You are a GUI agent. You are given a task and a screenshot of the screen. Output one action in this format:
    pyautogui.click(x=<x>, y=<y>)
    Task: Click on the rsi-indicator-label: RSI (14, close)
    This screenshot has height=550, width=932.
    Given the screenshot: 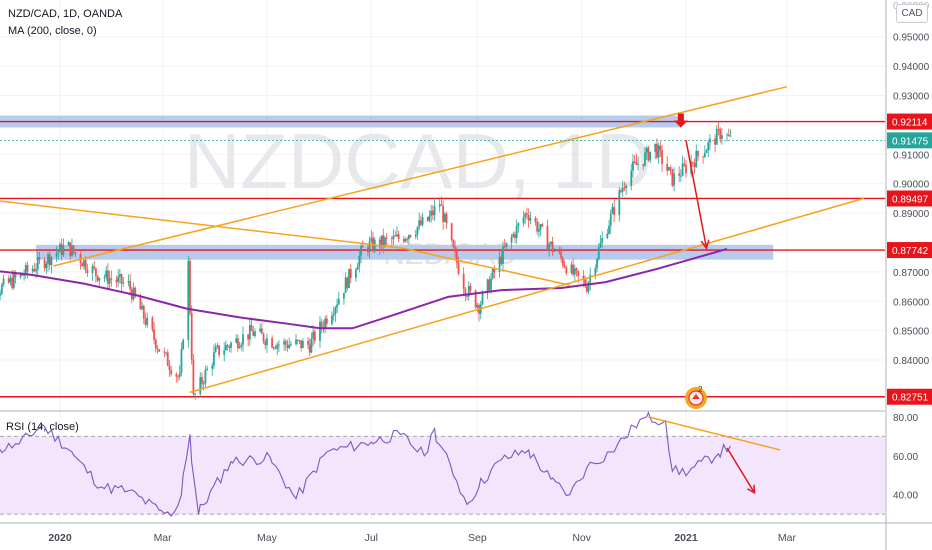 What is the action you would take?
    pyautogui.click(x=42, y=427)
    